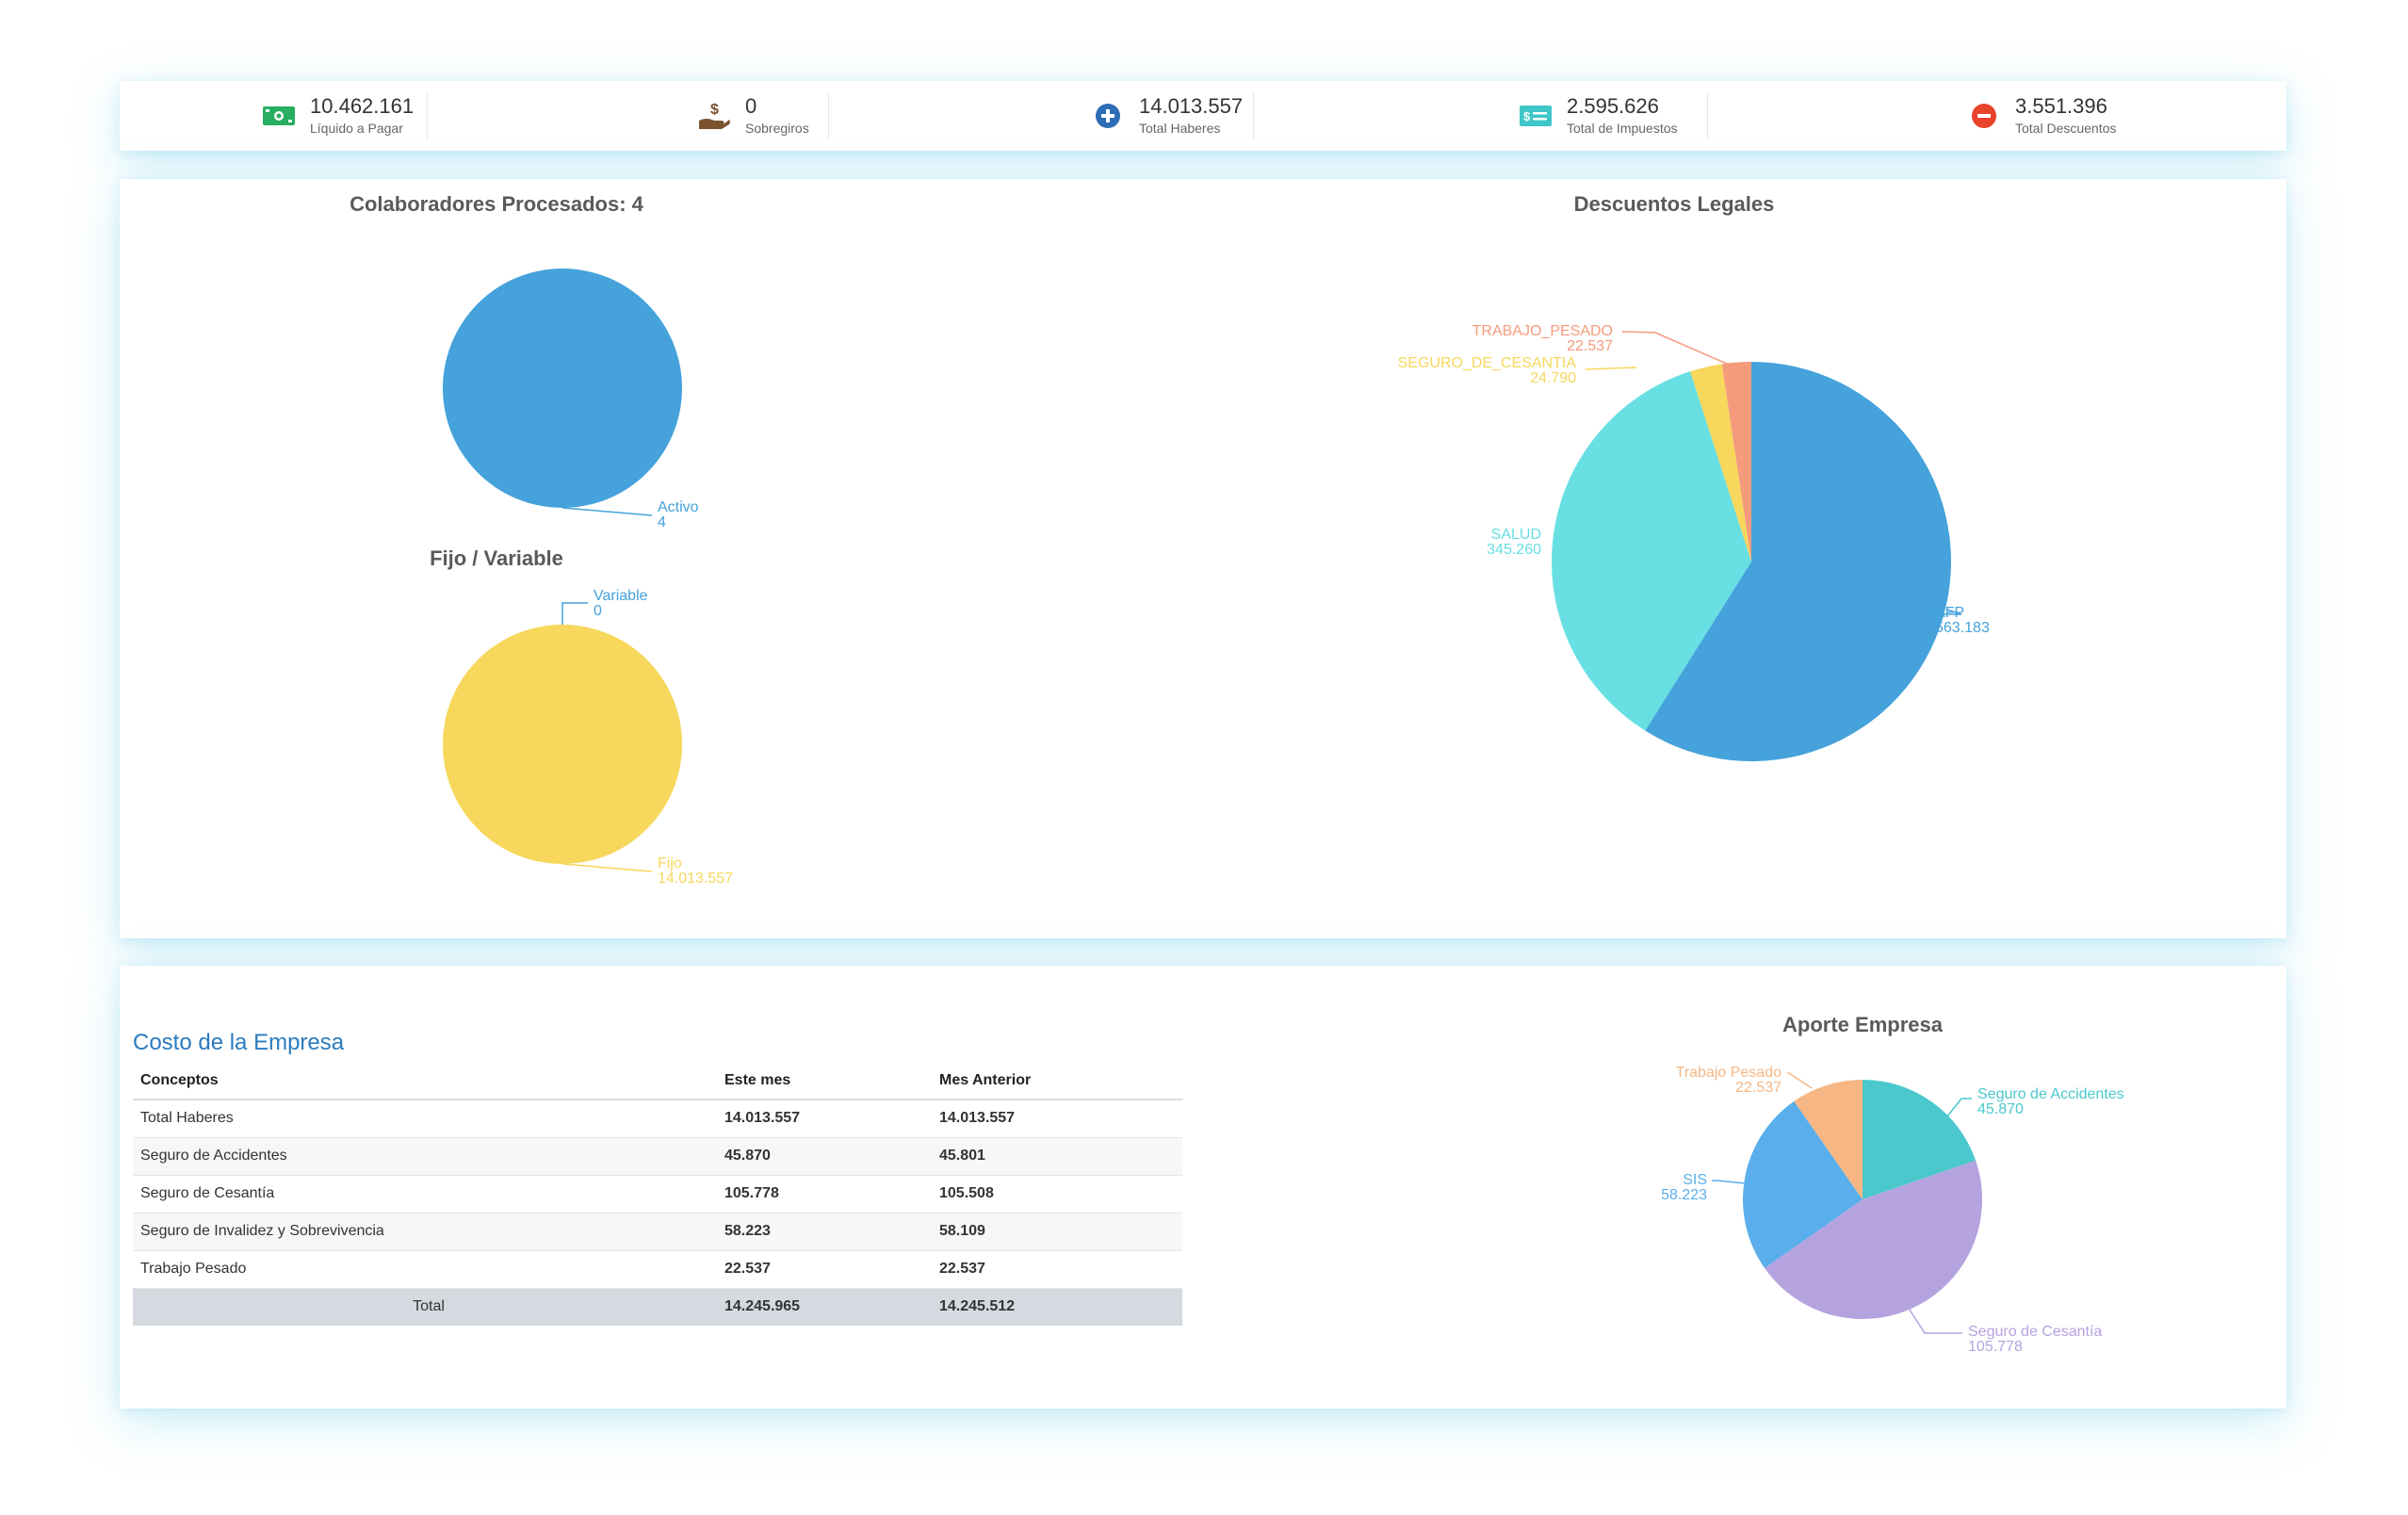 Image resolution: width=2408 pixels, height=1515 pixels. Describe the element at coordinates (1862, 1024) in the screenshot. I see `chart-title-aporte: Aporte Empresa` at that location.